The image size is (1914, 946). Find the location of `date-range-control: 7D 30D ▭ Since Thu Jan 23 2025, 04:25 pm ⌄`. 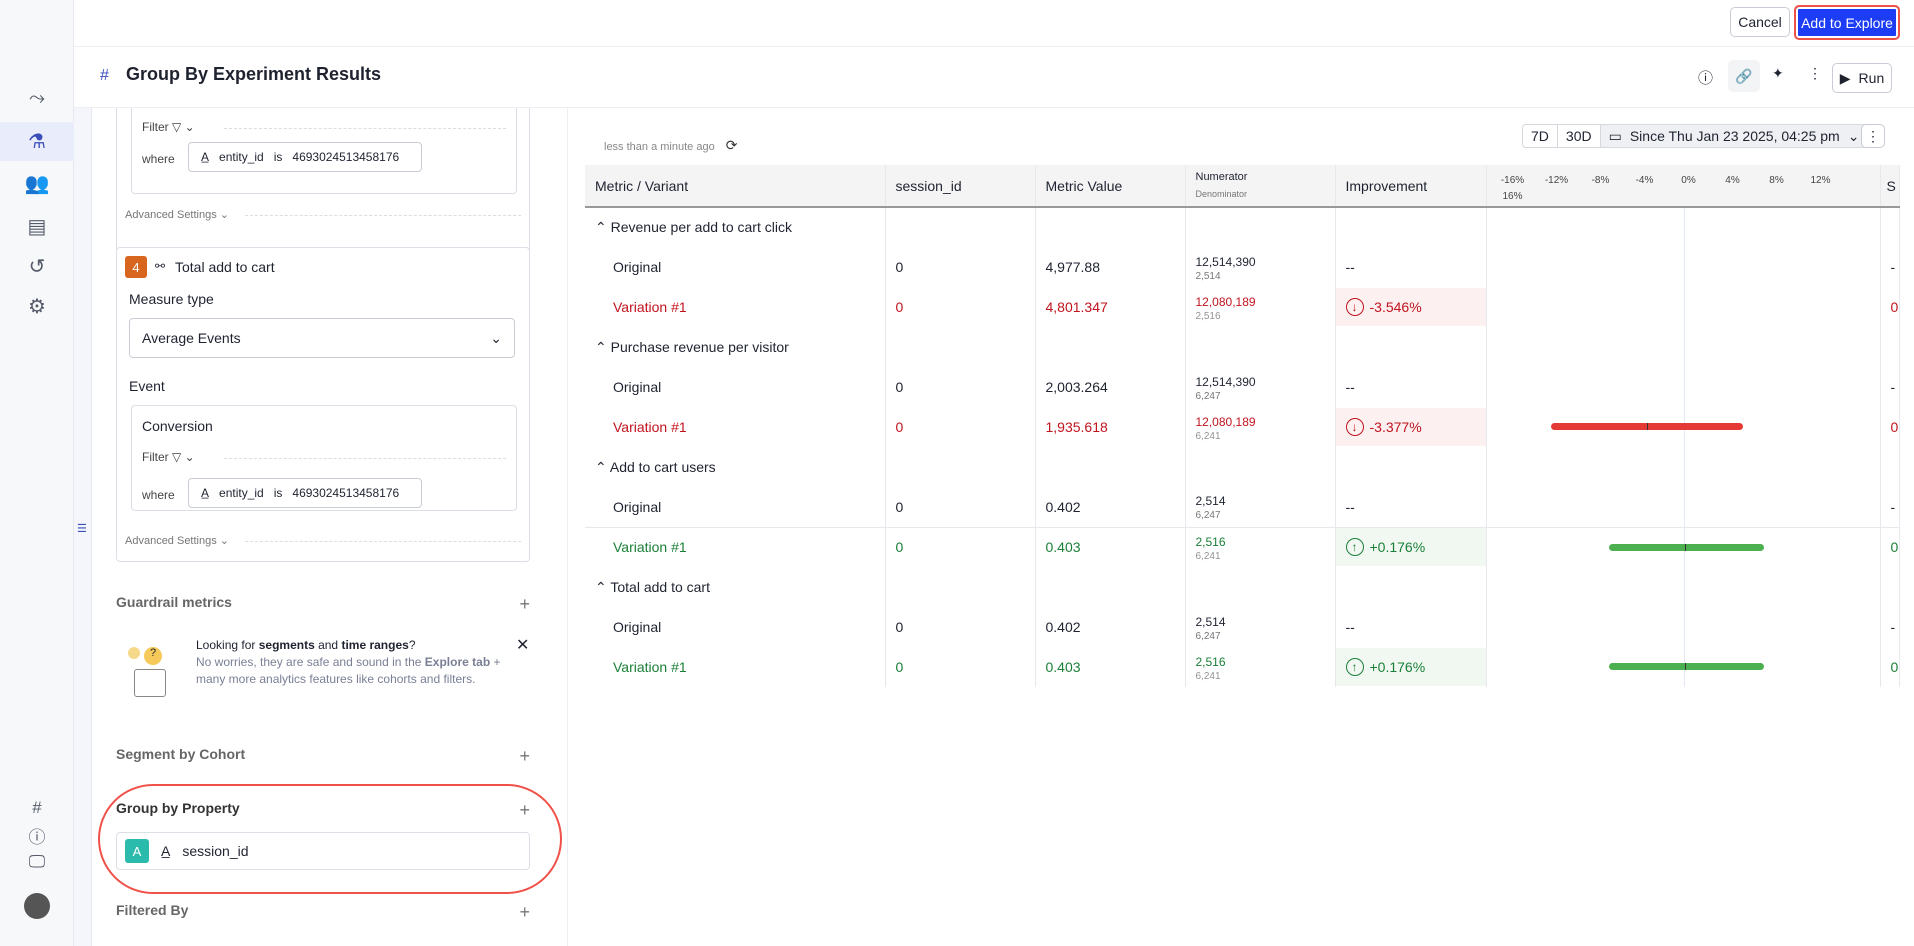

date-range-control: 7D 30D ▭ Since Thu Jan 23 2025, 04:25 pm ⌄ is located at coordinates (1695, 136).